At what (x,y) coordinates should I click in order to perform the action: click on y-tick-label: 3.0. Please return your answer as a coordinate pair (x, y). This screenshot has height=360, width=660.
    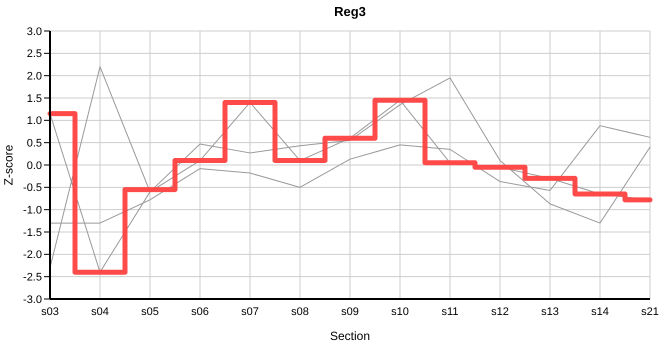
    Looking at the image, I should click on (34, 32).